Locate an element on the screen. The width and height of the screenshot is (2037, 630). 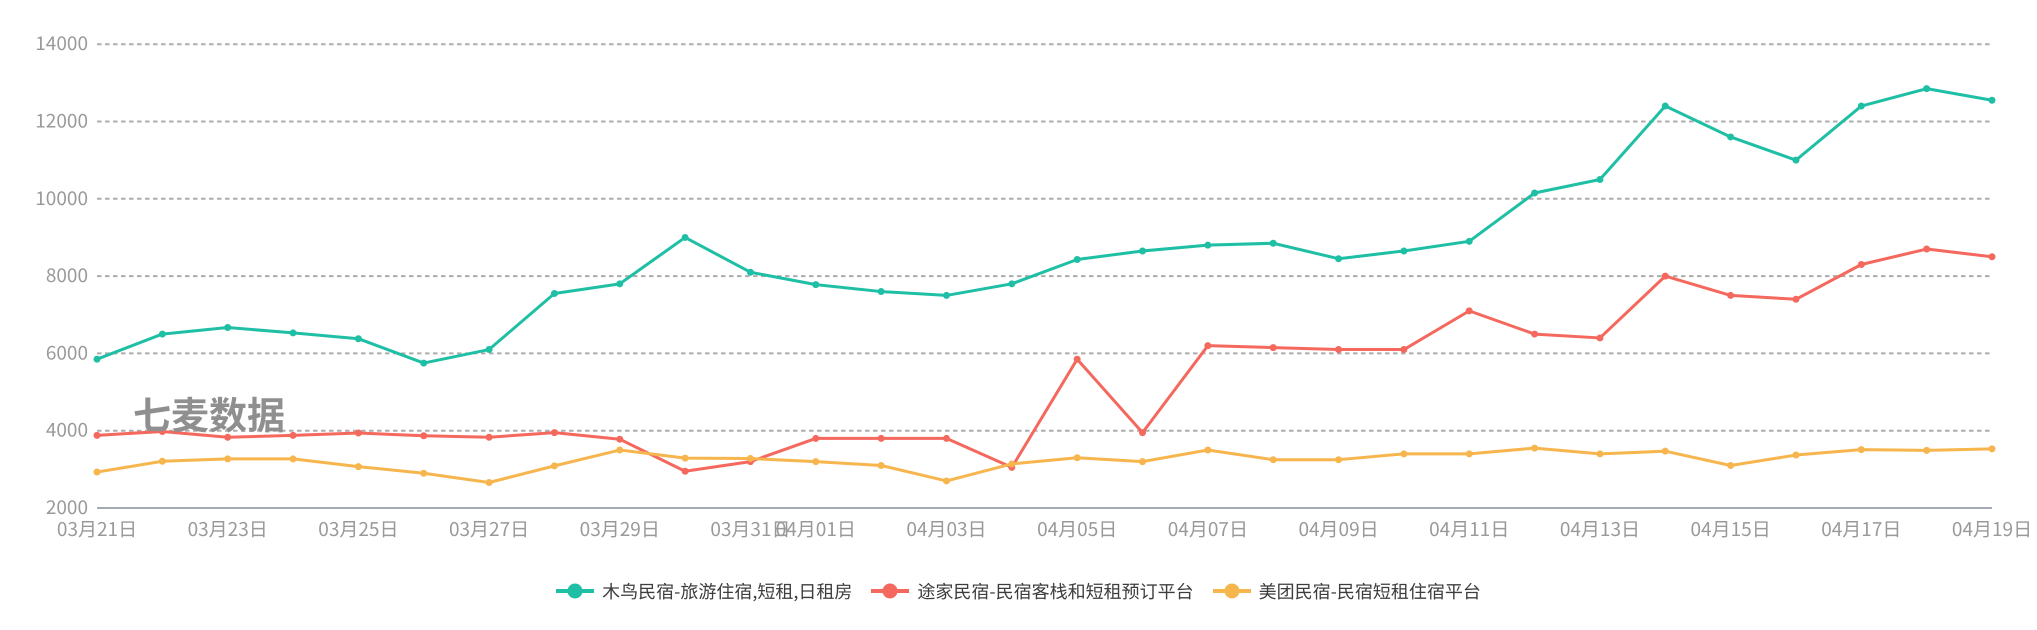
series-1-point-04月12日 is located at coordinates (1535, 334).